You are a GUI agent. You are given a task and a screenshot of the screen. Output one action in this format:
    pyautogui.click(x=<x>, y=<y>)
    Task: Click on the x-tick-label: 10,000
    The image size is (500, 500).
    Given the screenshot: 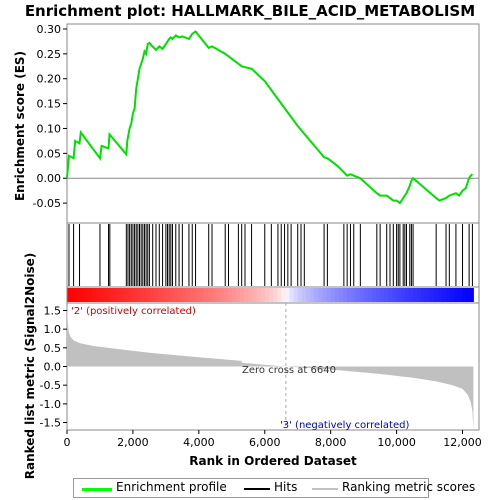 What is the action you would take?
    pyautogui.click(x=396, y=442)
    